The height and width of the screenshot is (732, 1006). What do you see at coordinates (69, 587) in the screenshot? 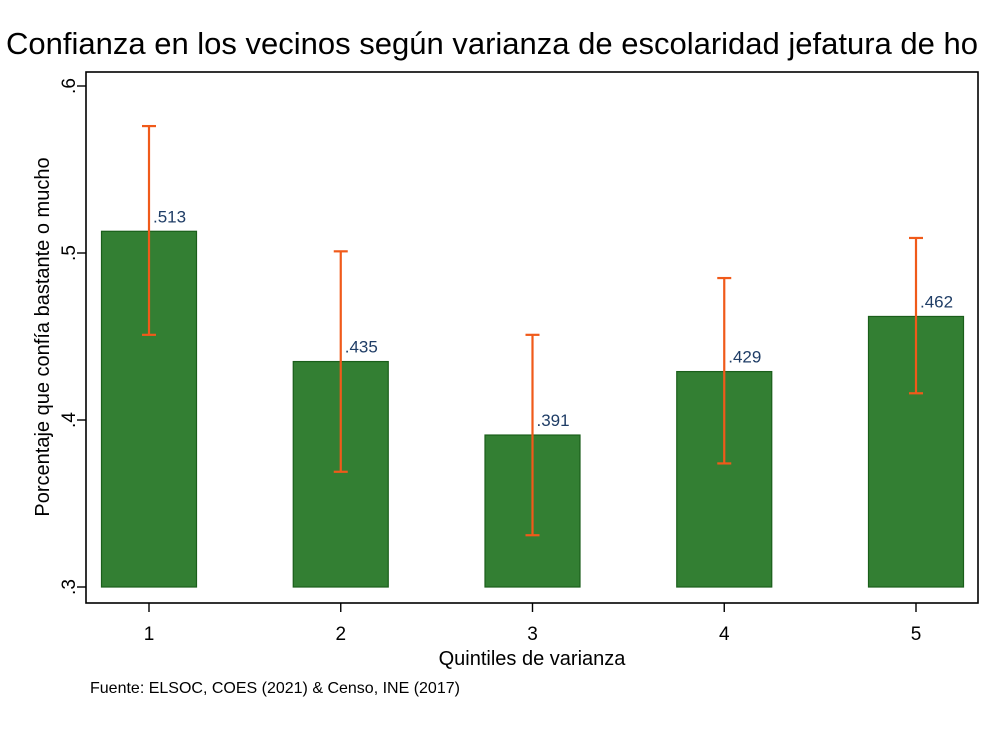
I see `y-tick-label-.3: .3` at bounding box center [69, 587].